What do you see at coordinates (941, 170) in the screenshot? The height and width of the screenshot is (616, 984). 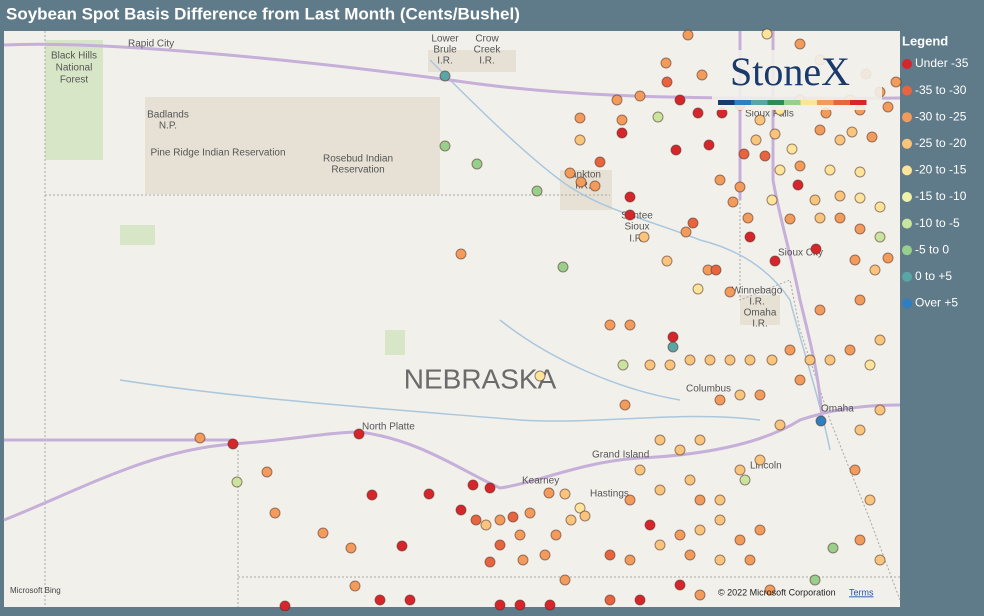 I see `legend-label: -20 to -15` at bounding box center [941, 170].